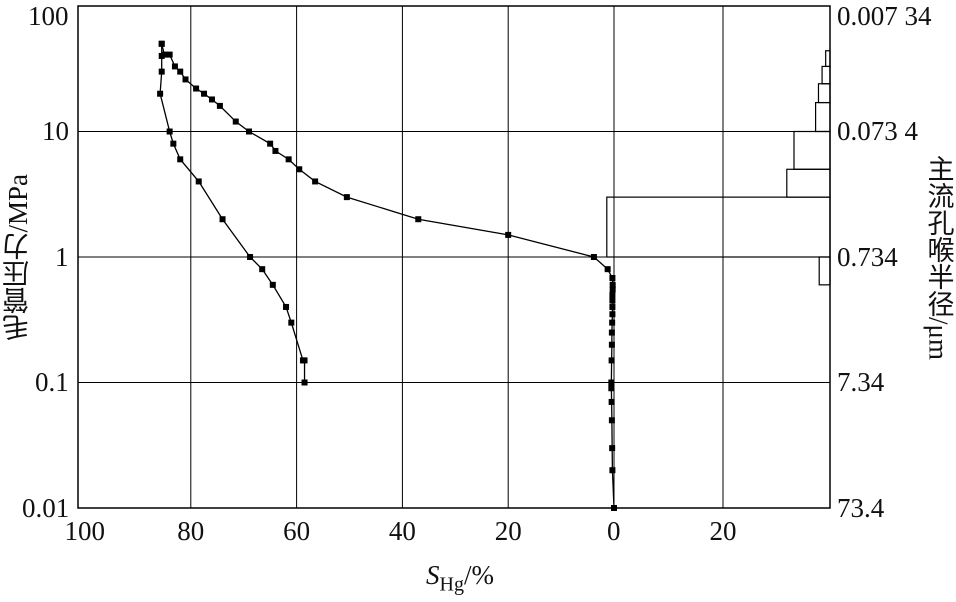 The width and height of the screenshot is (956, 602). I want to click on x-axis-label-subscript: Hg, so click(451, 584).